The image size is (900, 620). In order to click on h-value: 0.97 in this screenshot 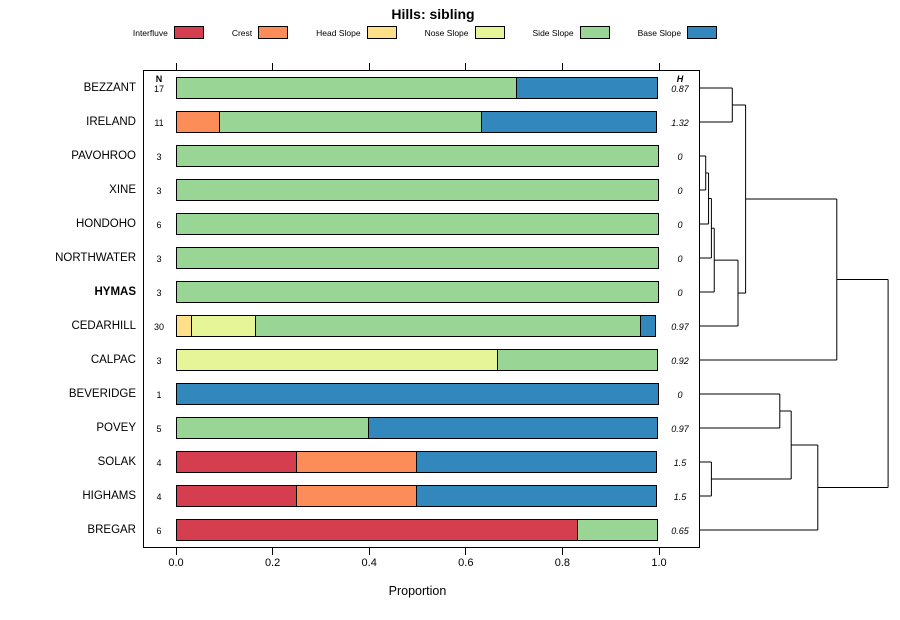, I will do `click(680, 327)`.